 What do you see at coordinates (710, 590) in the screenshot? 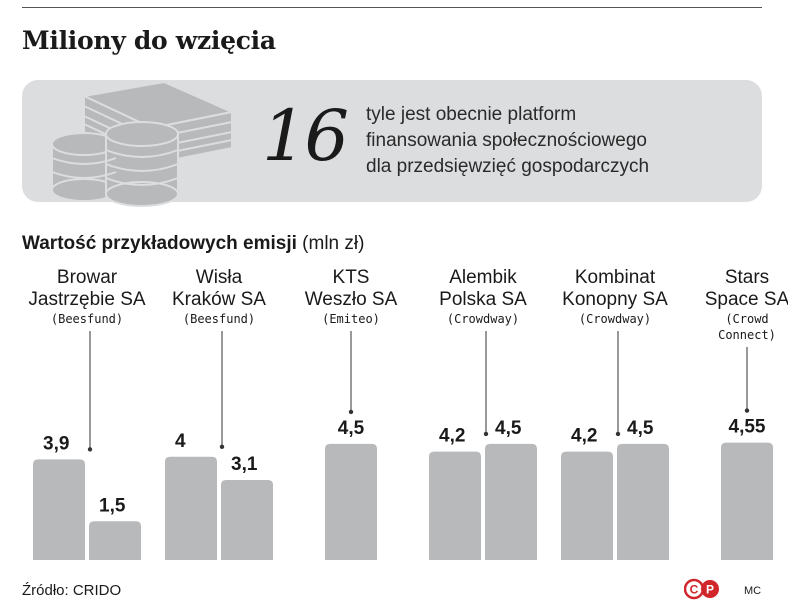
I see `svg-text: P` at bounding box center [710, 590].